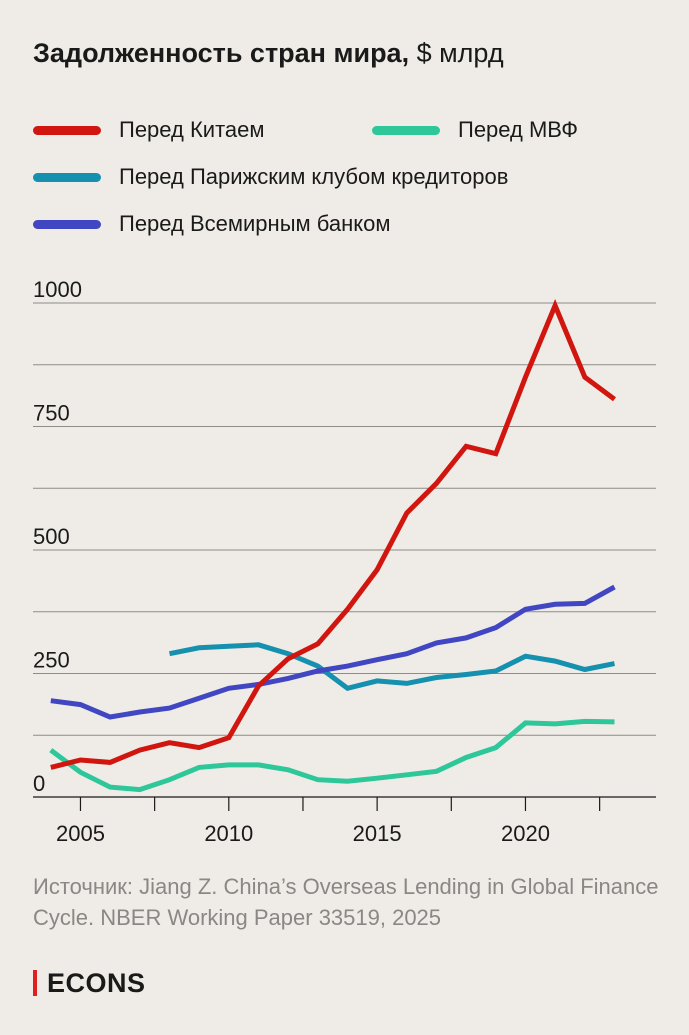  What do you see at coordinates (57, 289) in the screenshot?
I see `y-tick-label-1000: 1000` at bounding box center [57, 289].